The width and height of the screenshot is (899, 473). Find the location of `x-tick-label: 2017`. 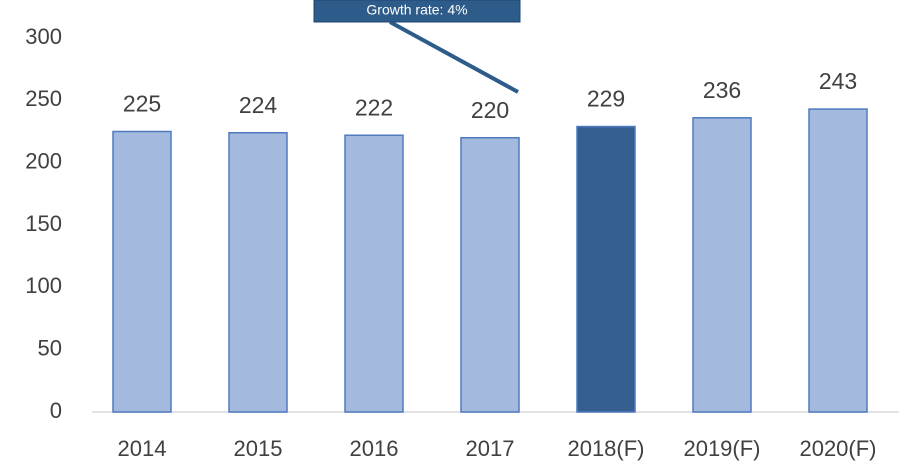

x-tick-label: 2017 is located at coordinates (490, 448).